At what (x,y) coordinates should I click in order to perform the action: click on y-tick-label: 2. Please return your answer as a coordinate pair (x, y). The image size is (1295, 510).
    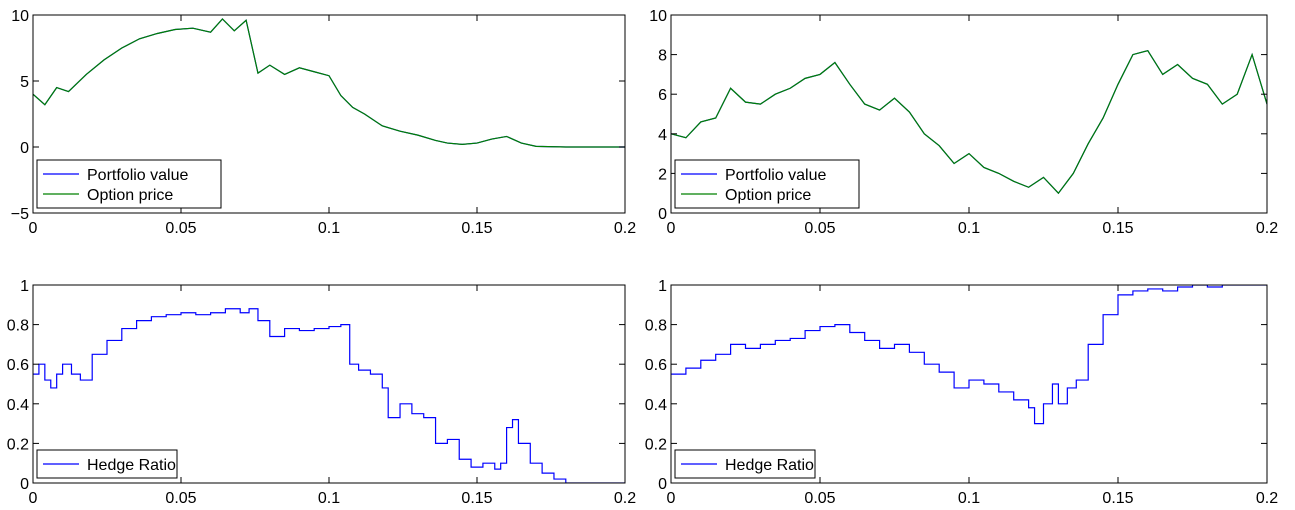
    Looking at the image, I should click on (662, 174).